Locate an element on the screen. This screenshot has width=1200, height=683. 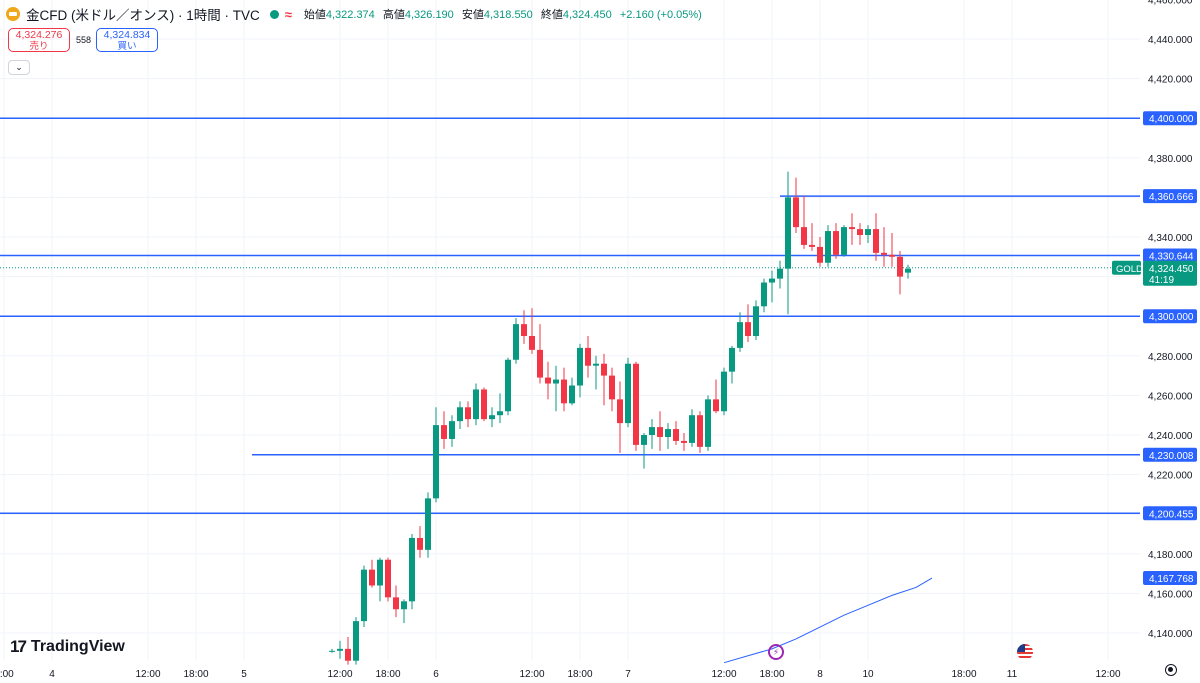
level-price-tag-text: 4,330.644 is located at coordinates (1171, 257).